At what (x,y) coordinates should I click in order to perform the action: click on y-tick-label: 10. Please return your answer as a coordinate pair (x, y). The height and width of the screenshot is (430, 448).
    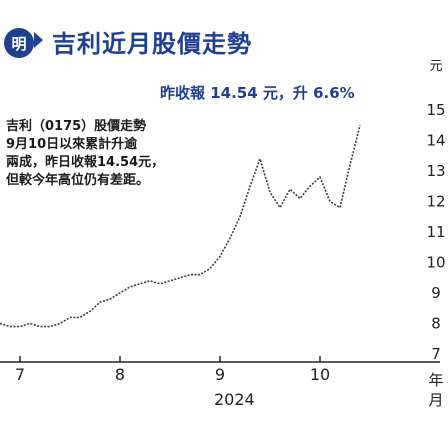
    Looking at the image, I should click on (435, 263).